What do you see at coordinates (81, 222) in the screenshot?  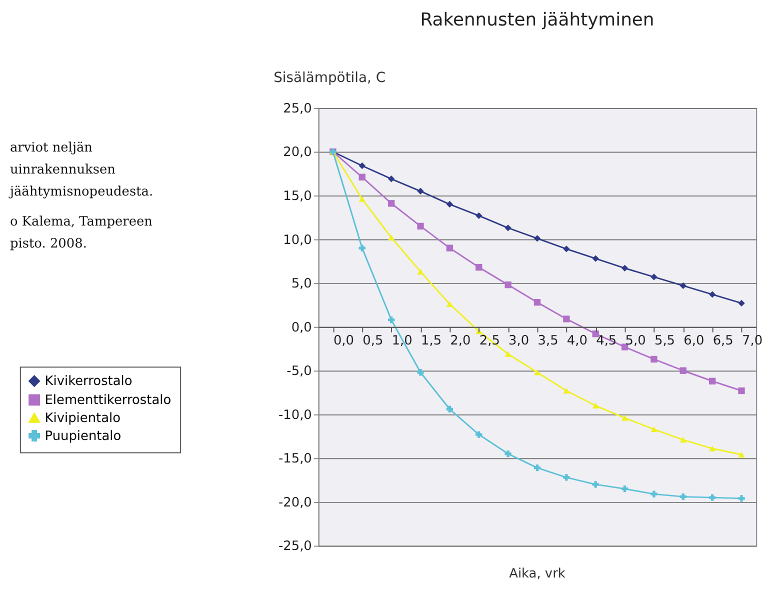 I see `text: o Kalema, Tampereen` at bounding box center [81, 222].